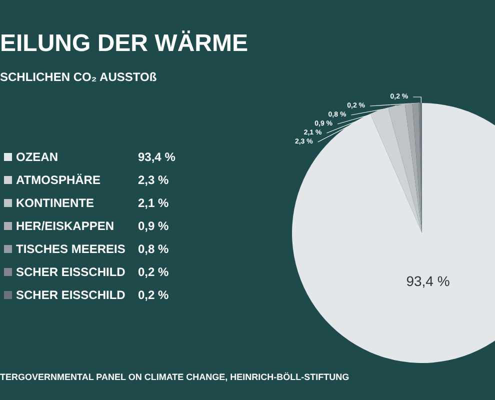 The width and height of the screenshot is (495, 400). What do you see at coordinates (428, 281) in the screenshot?
I see `data-label: 93,4 %` at bounding box center [428, 281].